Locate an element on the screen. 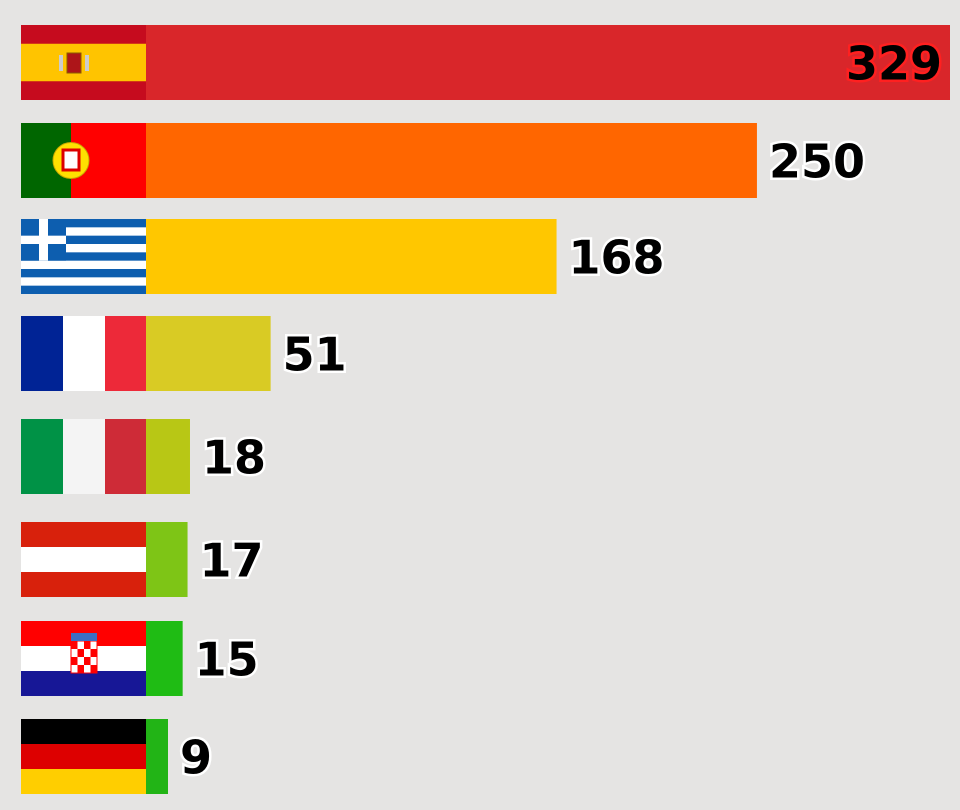  value-label: 329 is located at coordinates (894, 64).